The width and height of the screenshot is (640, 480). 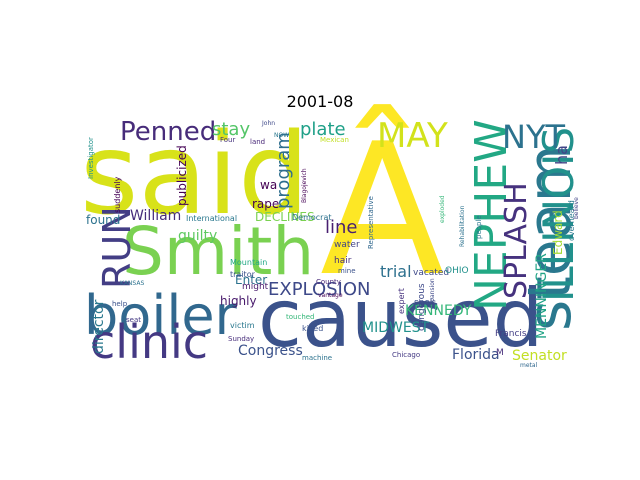 What do you see at coordinates (343, 261) in the screenshot?
I see `cloud-word: hair` at bounding box center [343, 261].